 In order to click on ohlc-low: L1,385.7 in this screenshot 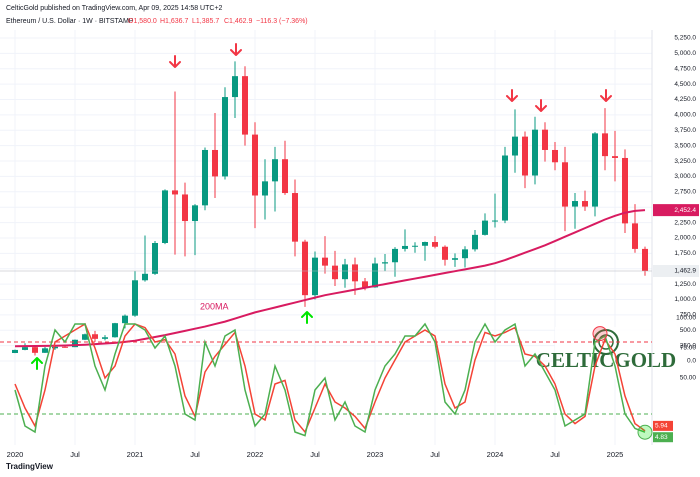, I will do `click(205, 21)`.